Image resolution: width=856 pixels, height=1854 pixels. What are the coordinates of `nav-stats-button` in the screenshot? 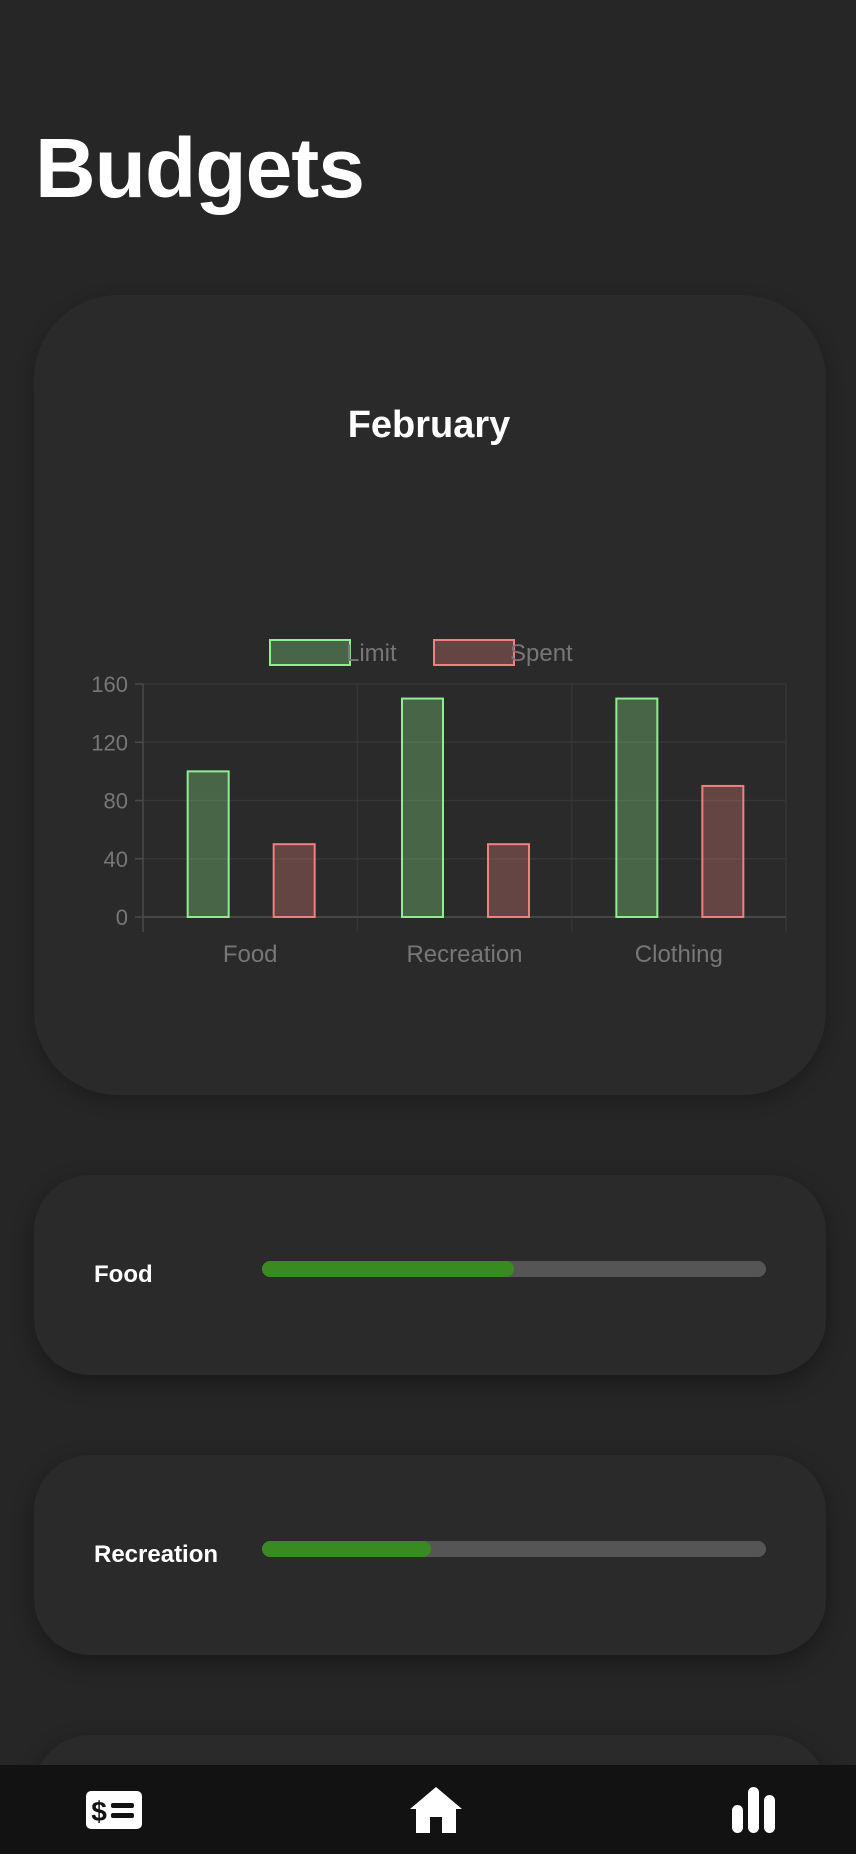 It's located at (754, 1809).